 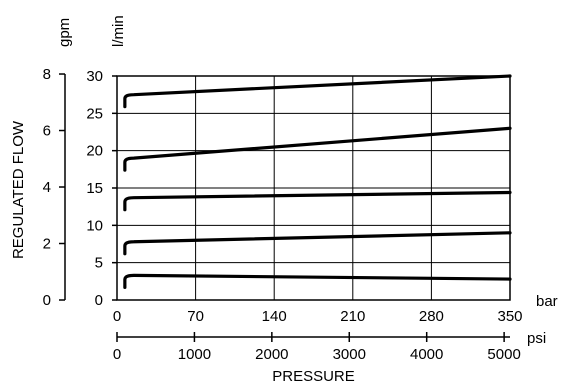 I want to click on lmin-tick-label-4: 20, so click(x=94, y=151).